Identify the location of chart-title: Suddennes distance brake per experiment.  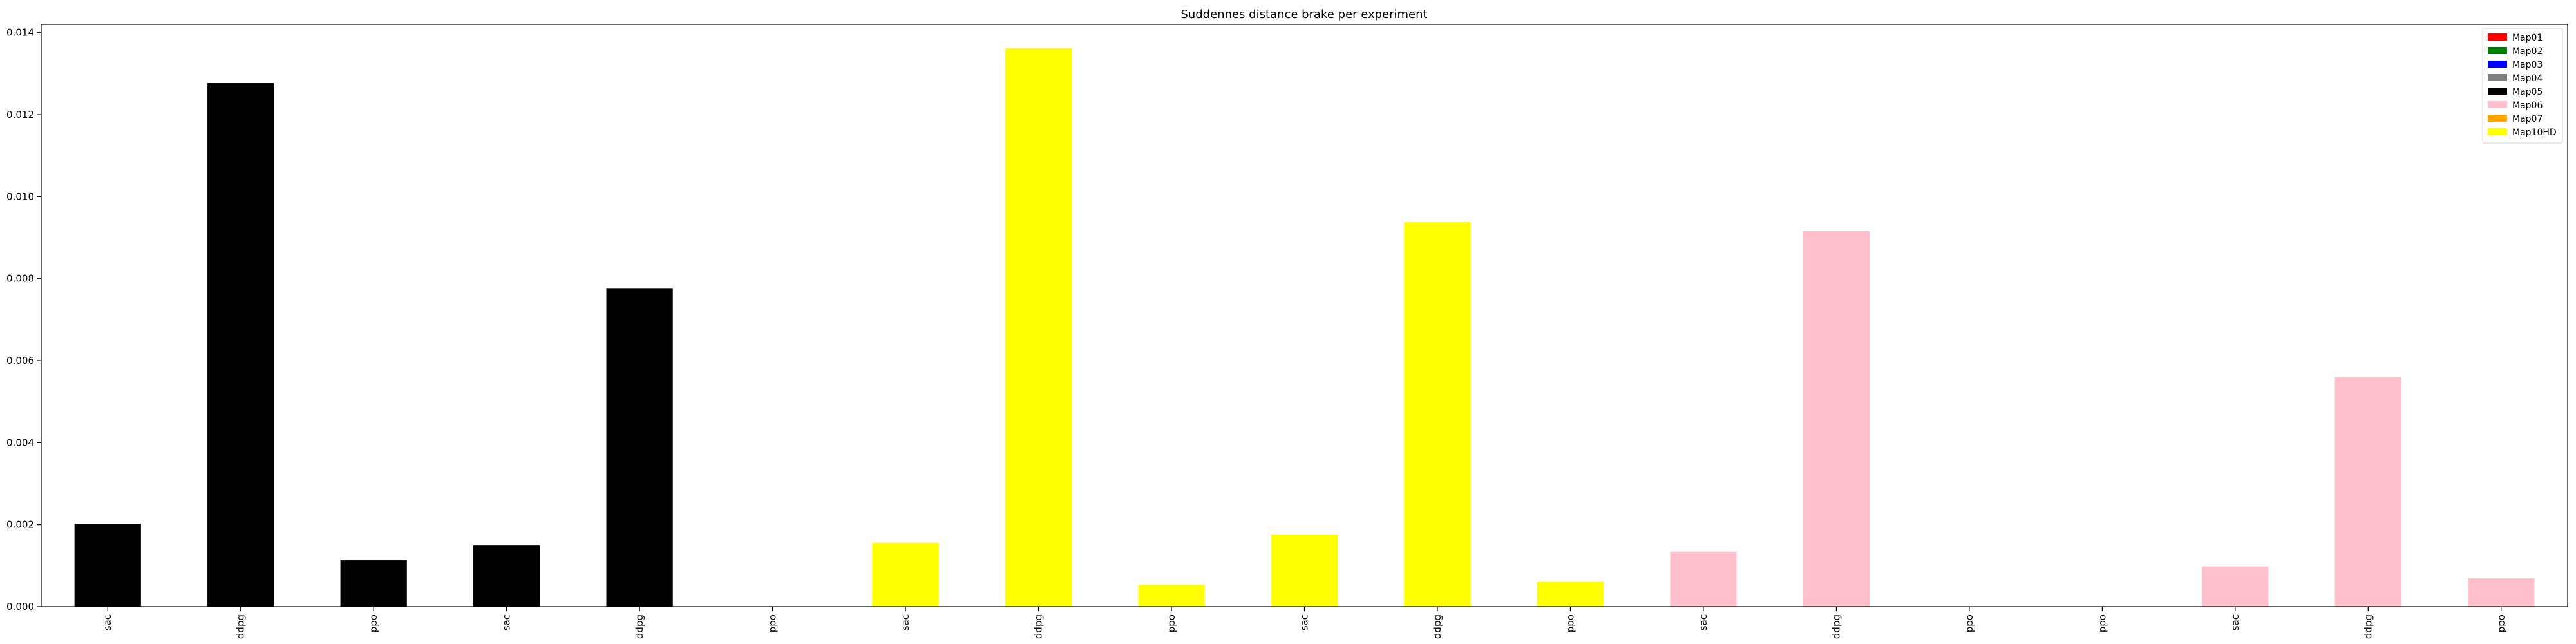
(1303, 14).